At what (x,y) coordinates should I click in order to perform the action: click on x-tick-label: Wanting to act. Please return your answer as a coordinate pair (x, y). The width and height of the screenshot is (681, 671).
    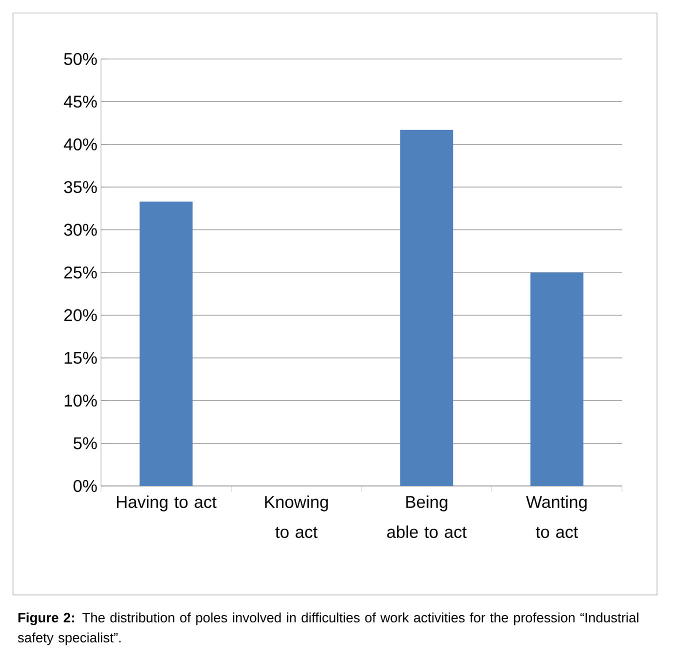
    Looking at the image, I should click on (556, 517).